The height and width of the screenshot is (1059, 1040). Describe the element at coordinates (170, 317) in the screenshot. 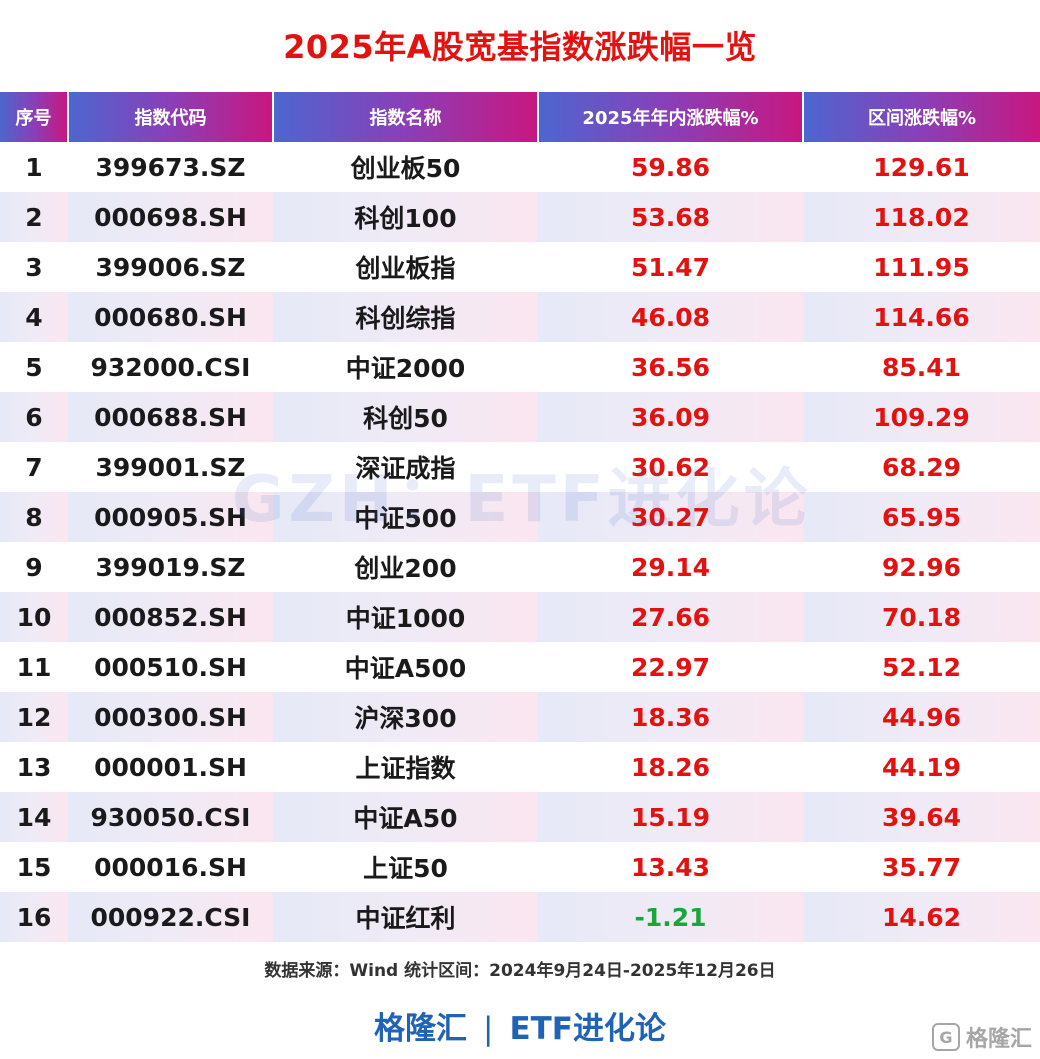

I see `cell-index-code: 000680.SH` at that location.